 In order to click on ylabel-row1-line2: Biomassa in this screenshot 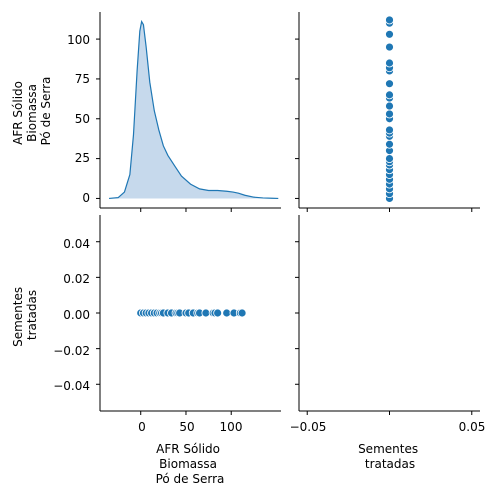, I will do `click(32, 113)`.